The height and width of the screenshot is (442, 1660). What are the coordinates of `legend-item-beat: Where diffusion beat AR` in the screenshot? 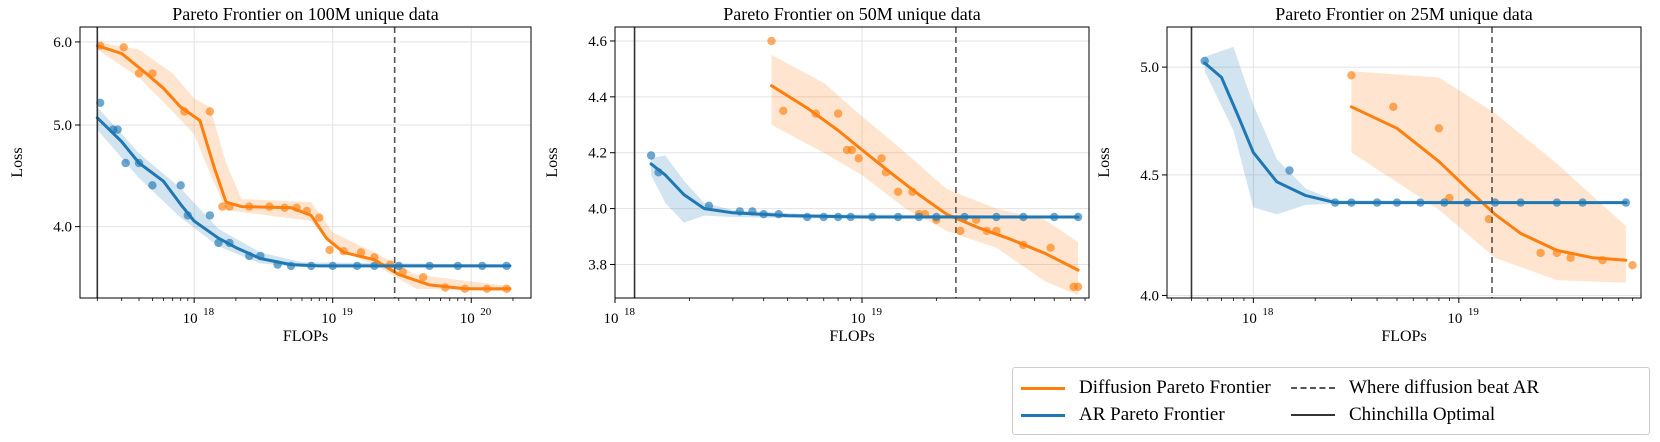 It's located at (1415, 388).